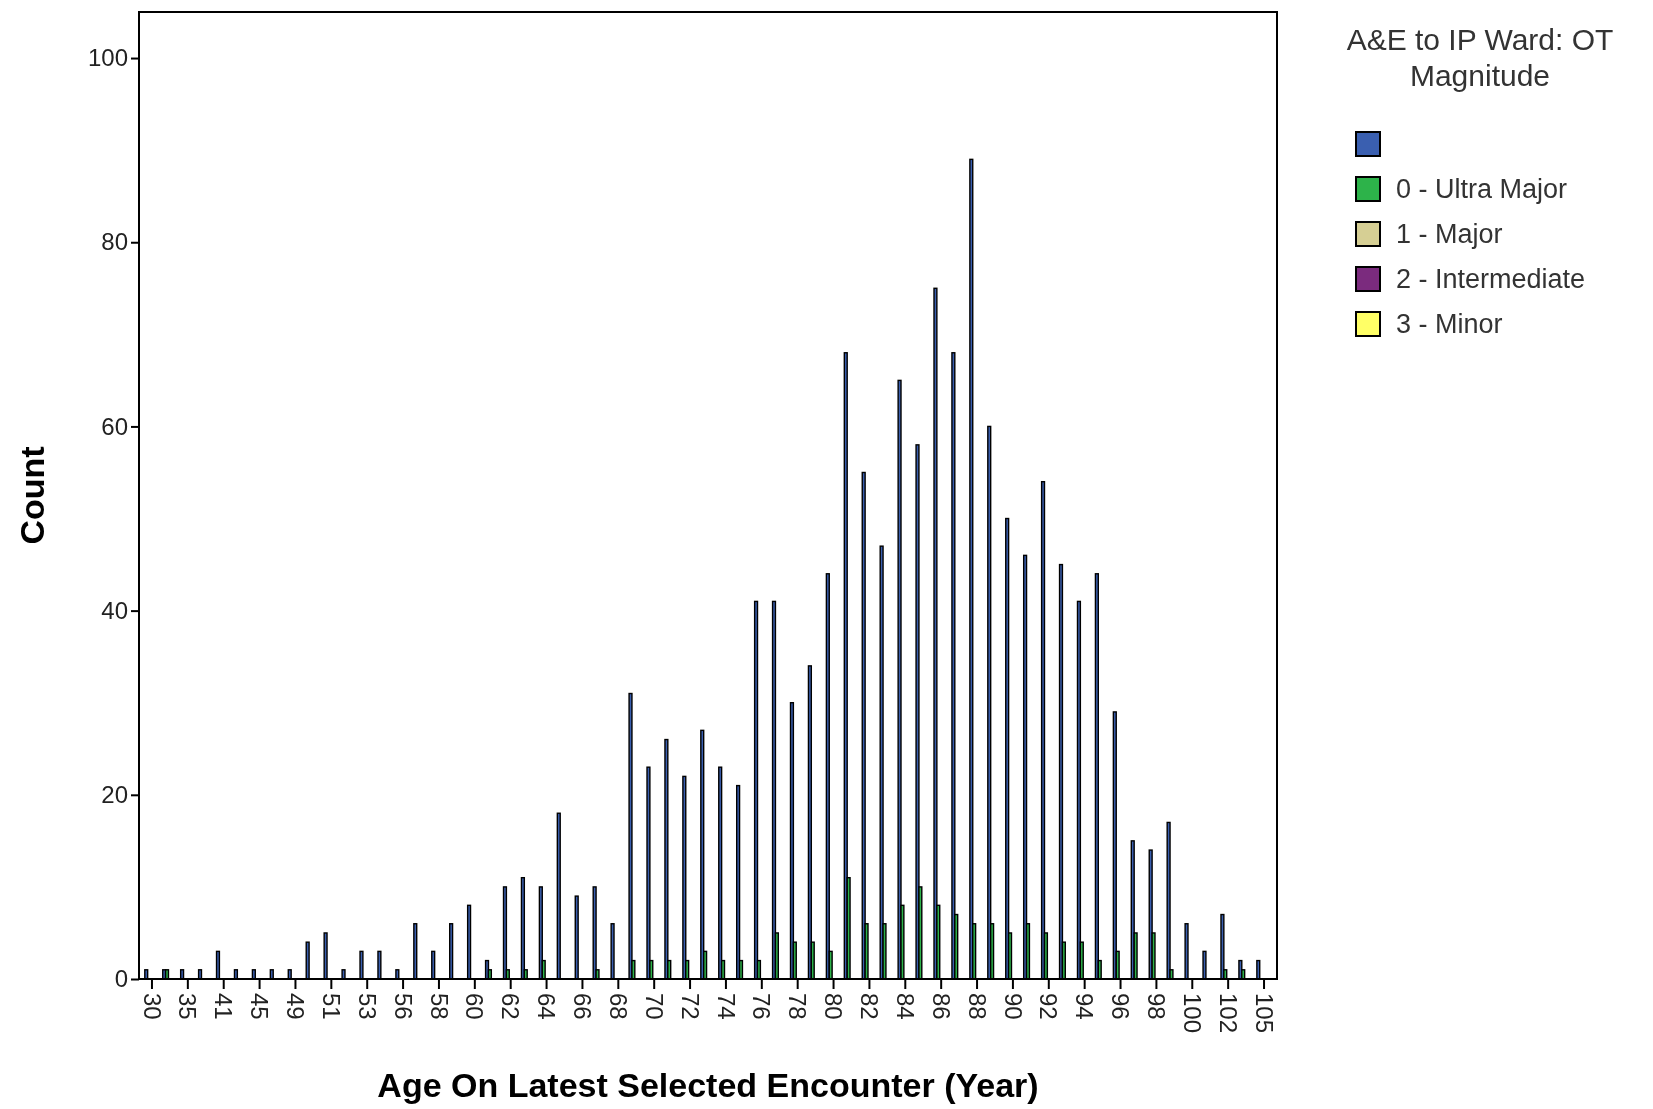 The height and width of the screenshot is (1109, 1653). I want to click on x-tick-label: 80, so click(834, 1006).